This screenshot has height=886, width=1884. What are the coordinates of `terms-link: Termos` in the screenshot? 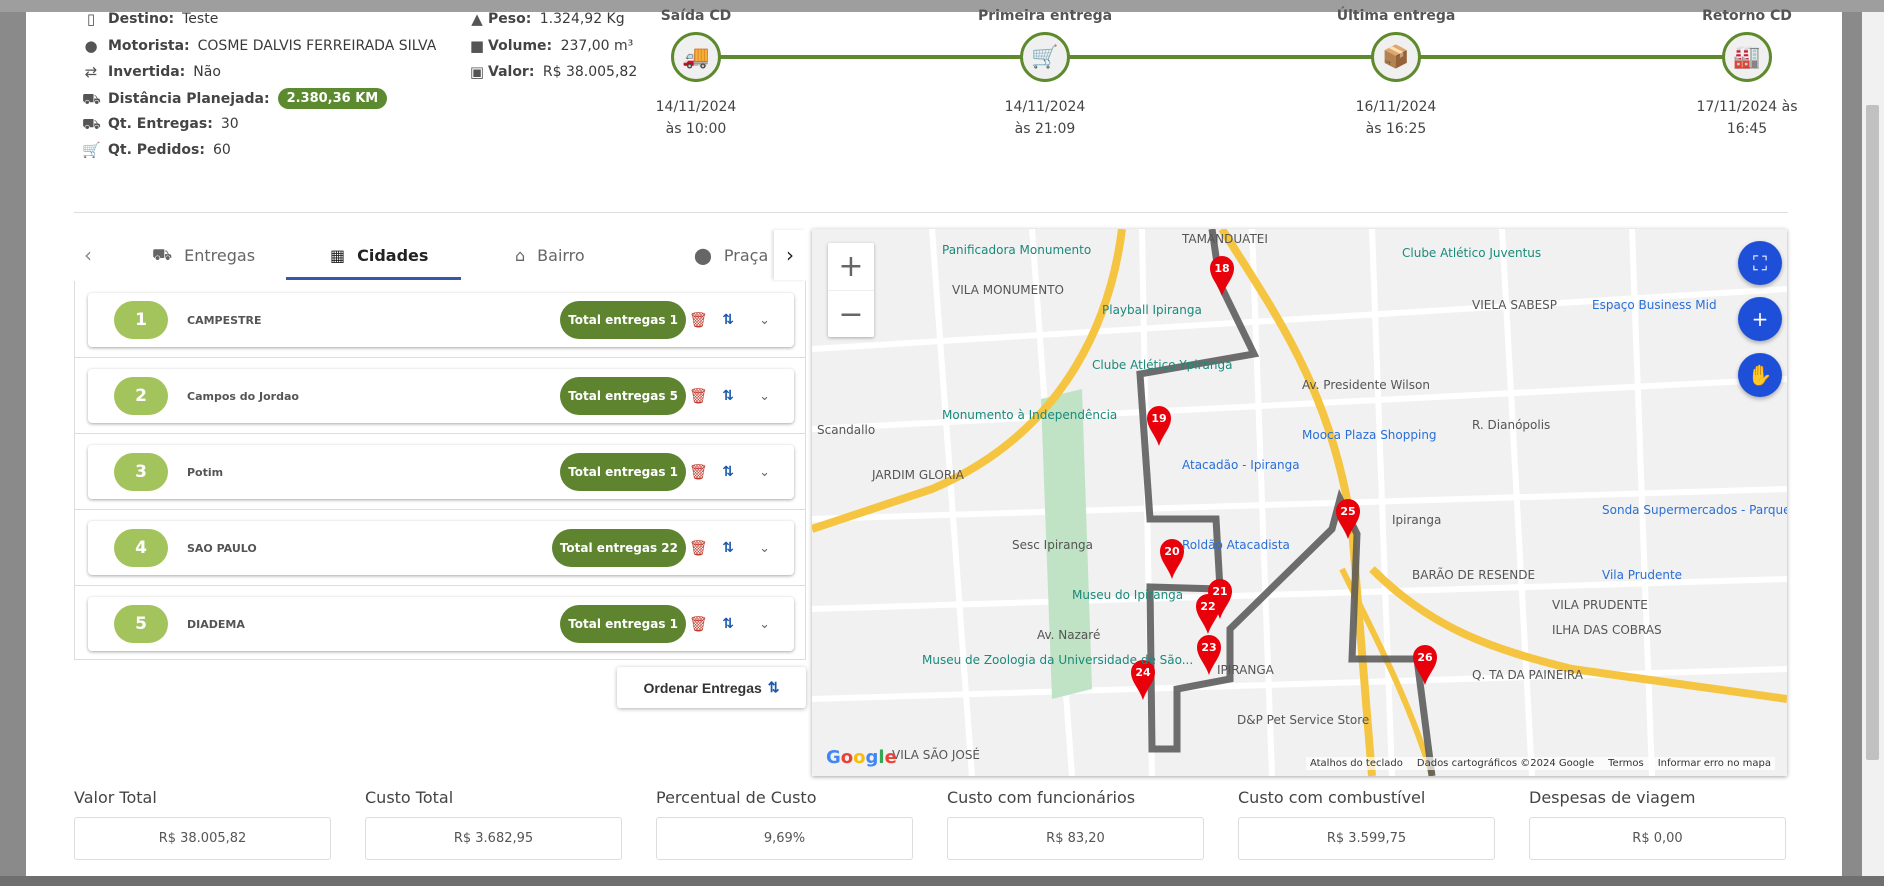 It's located at (1626, 763).